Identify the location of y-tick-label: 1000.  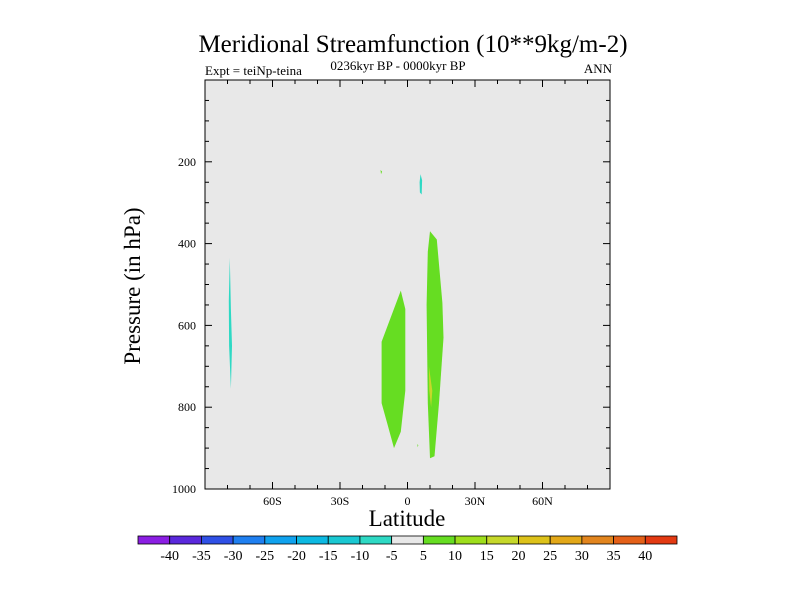
(184, 489).